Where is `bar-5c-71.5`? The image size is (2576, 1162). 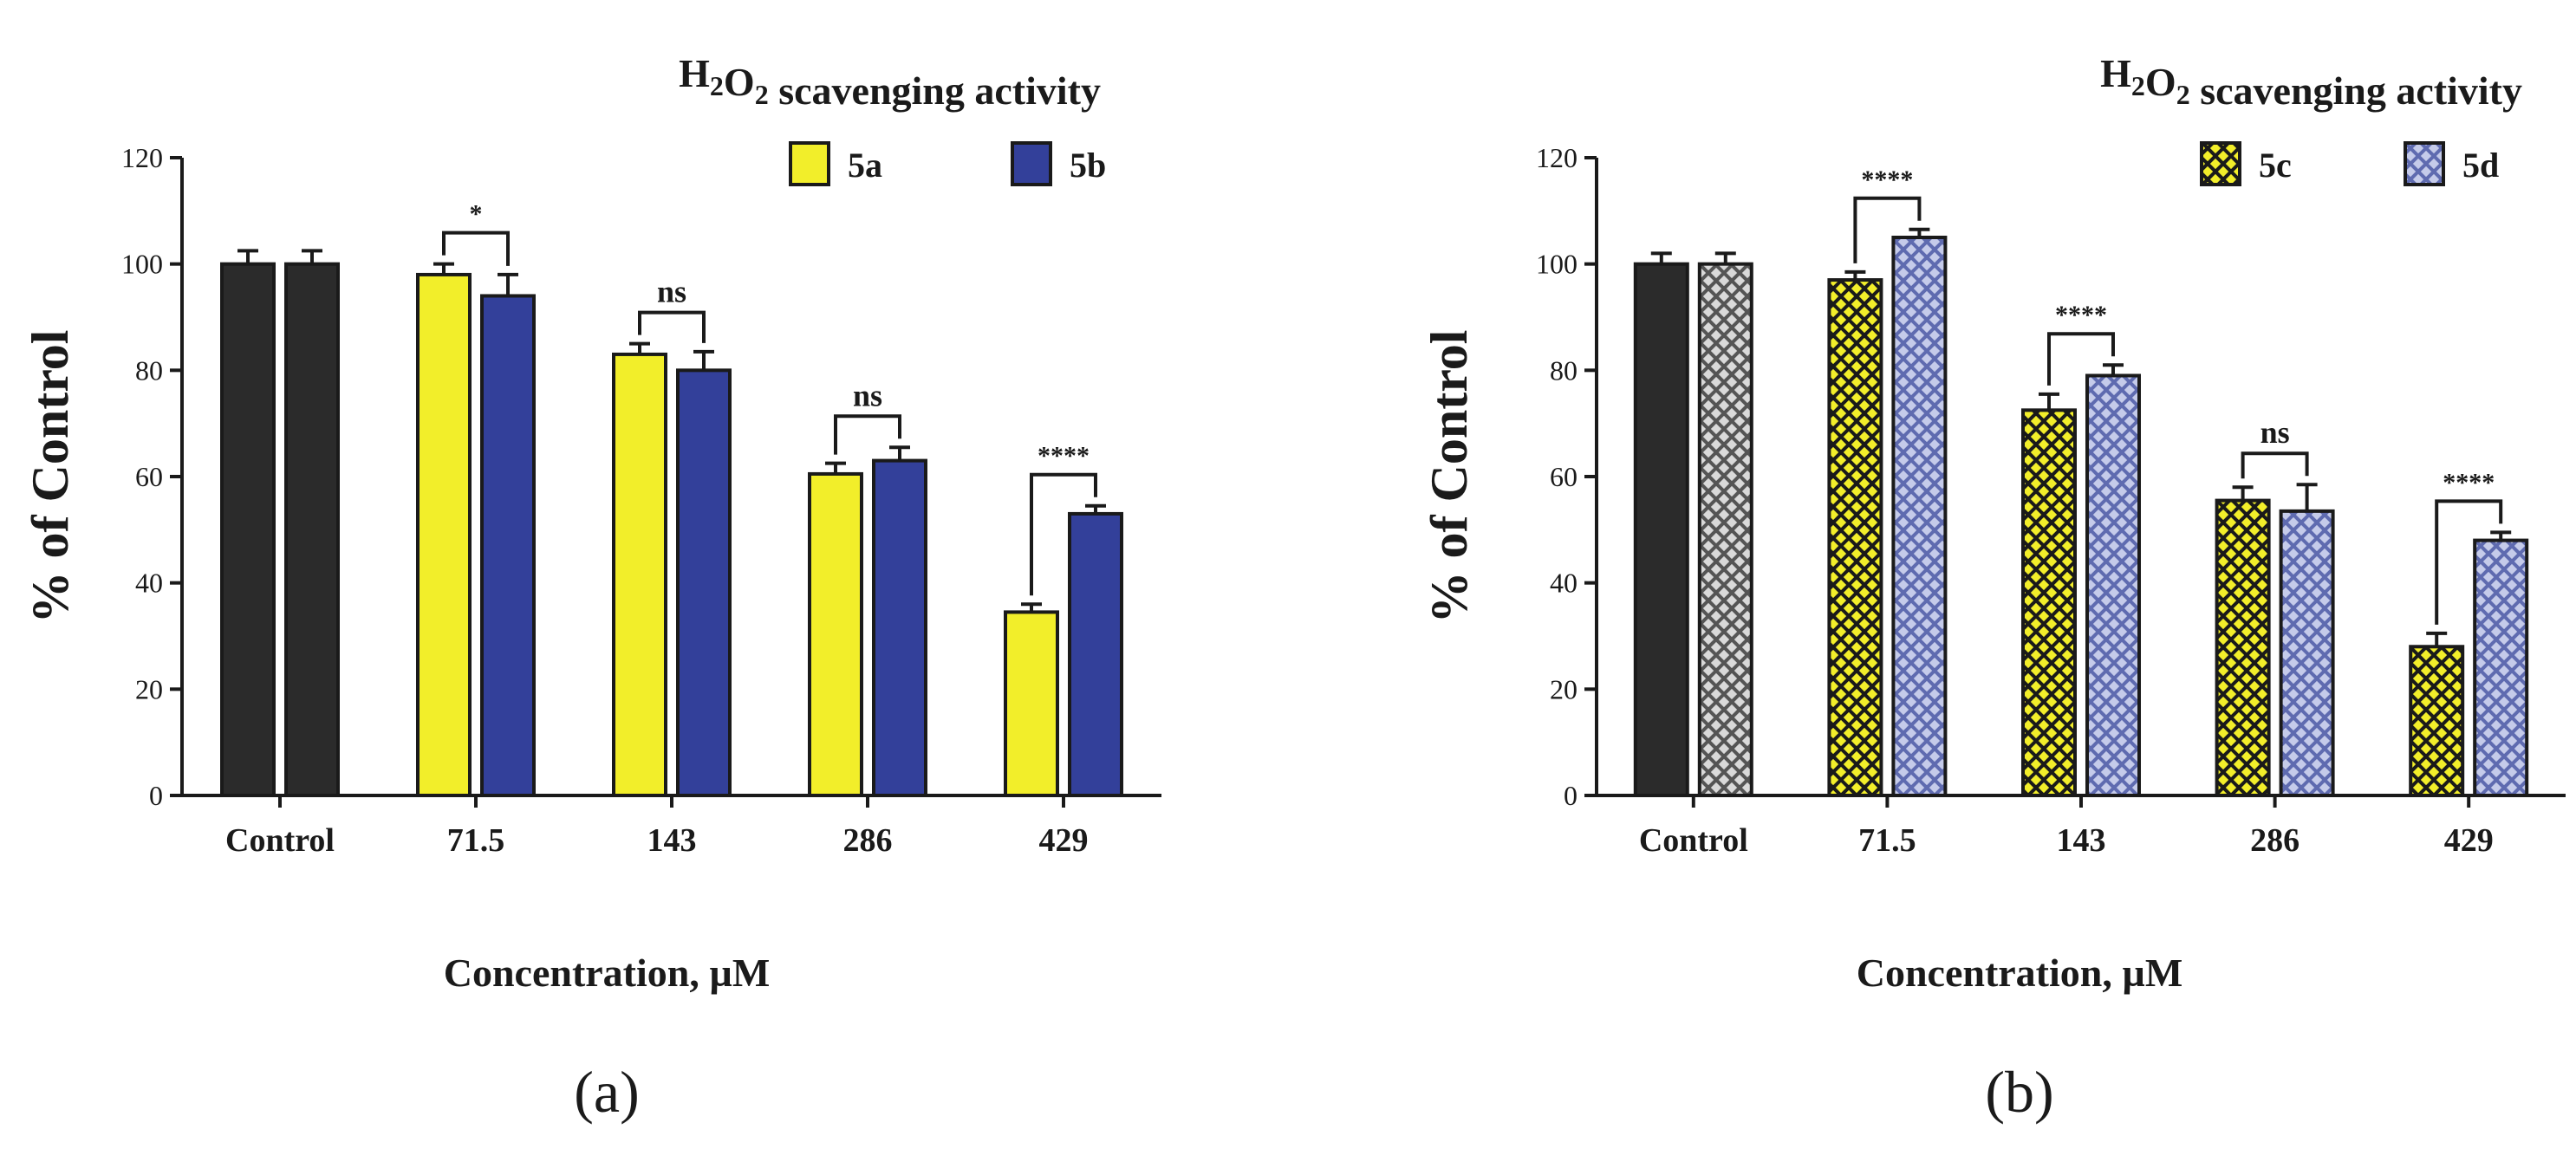 bar-5c-71.5 is located at coordinates (1855, 538).